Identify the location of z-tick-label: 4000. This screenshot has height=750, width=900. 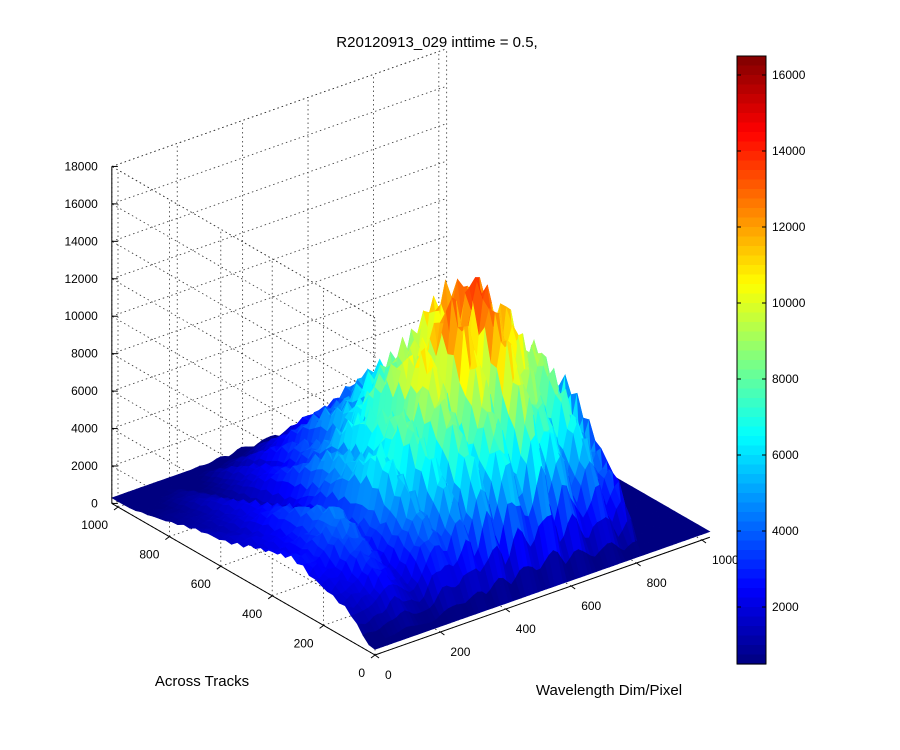
(84, 429).